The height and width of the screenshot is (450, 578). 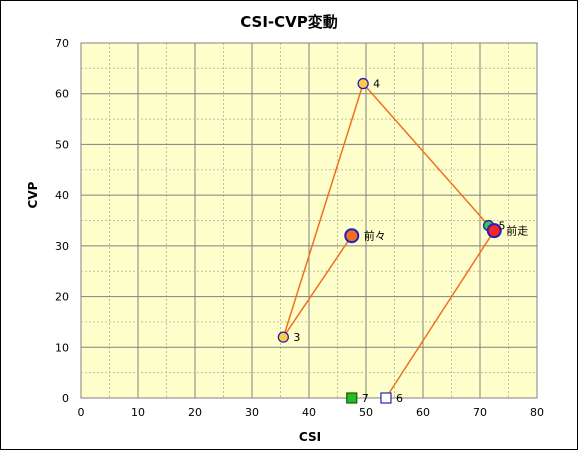 I want to click on x-tick-label: 10, so click(x=138, y=412).